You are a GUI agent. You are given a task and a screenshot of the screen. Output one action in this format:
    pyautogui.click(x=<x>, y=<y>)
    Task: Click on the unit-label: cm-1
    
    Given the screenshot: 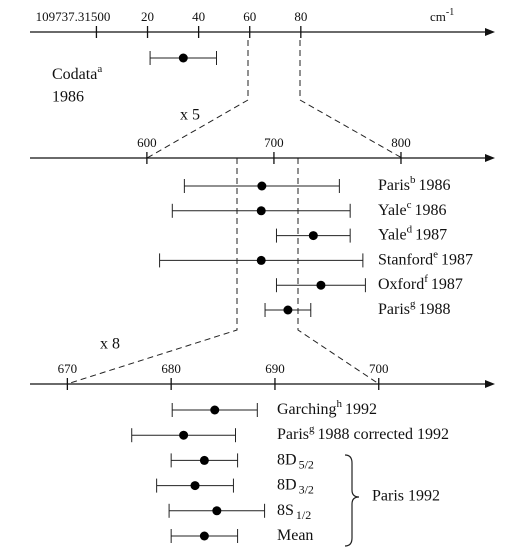 What is the action you would take?
    pyautogui.click(x=442, y=15)
    